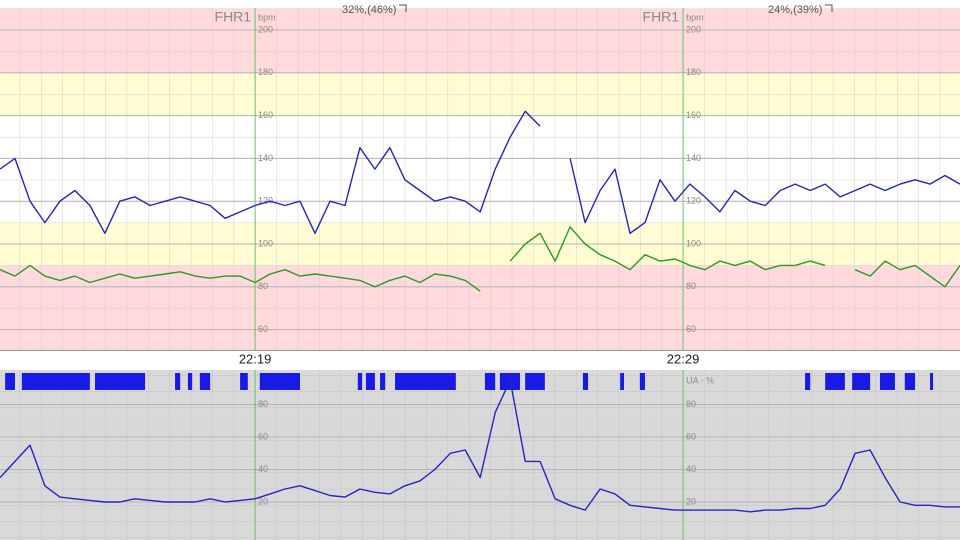  I want to click on time-strip, so click(480, 360).